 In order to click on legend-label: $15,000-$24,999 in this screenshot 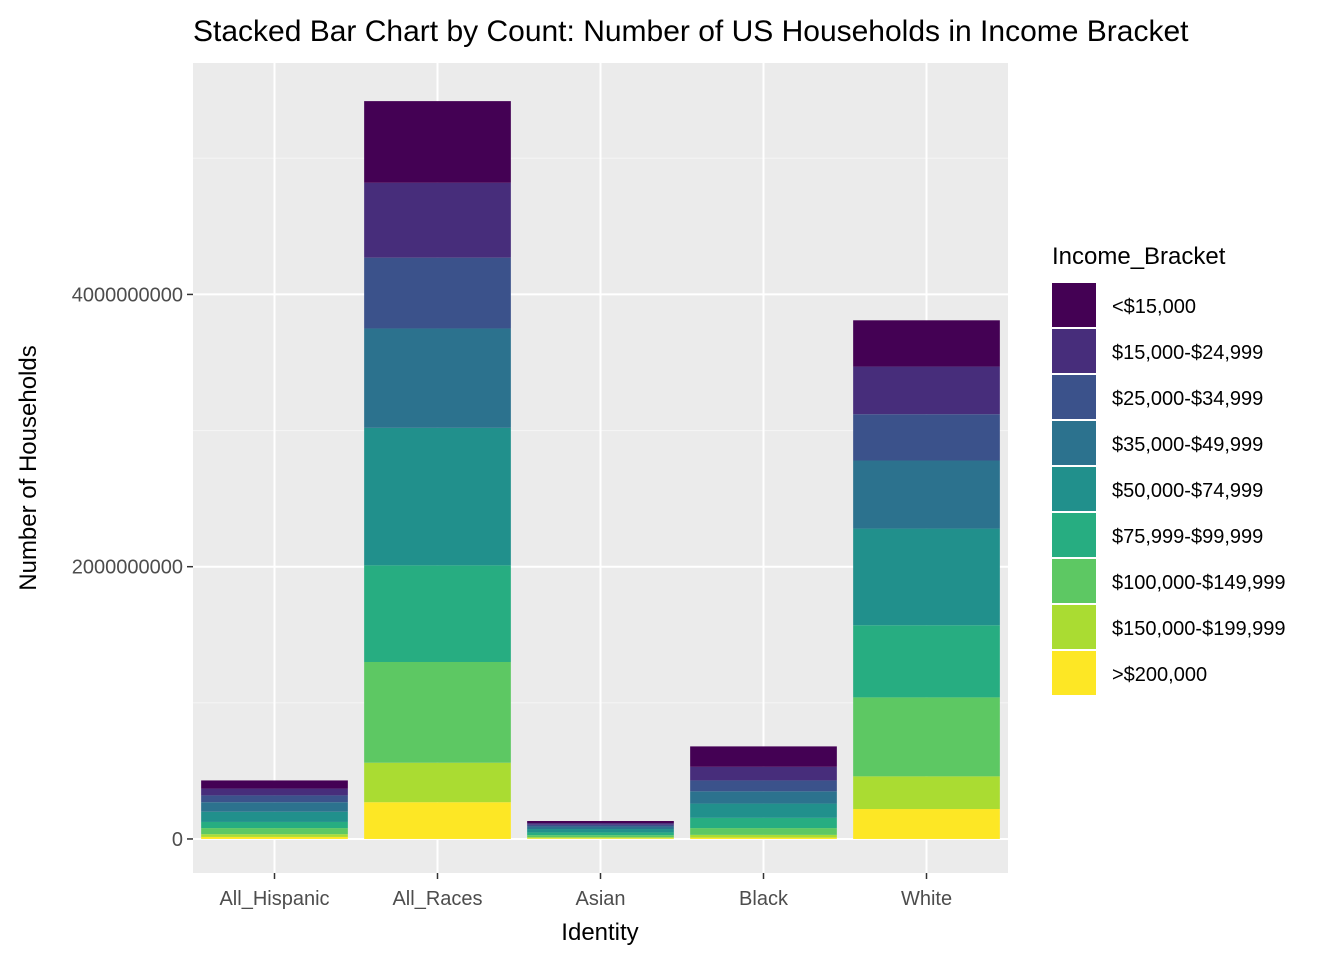, I will do `click(1187, 353)`.